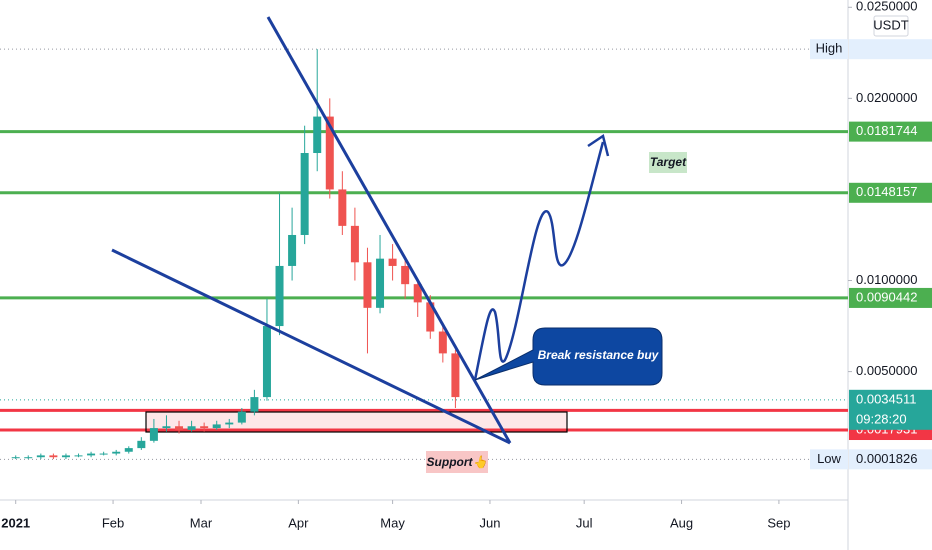 The width and height of the screenshot is (932, 550). What do you see at coordinates (886, 370) in the screenshot?
I see `y-tick-label: 0.0050000` at bounding box center [886, 370].